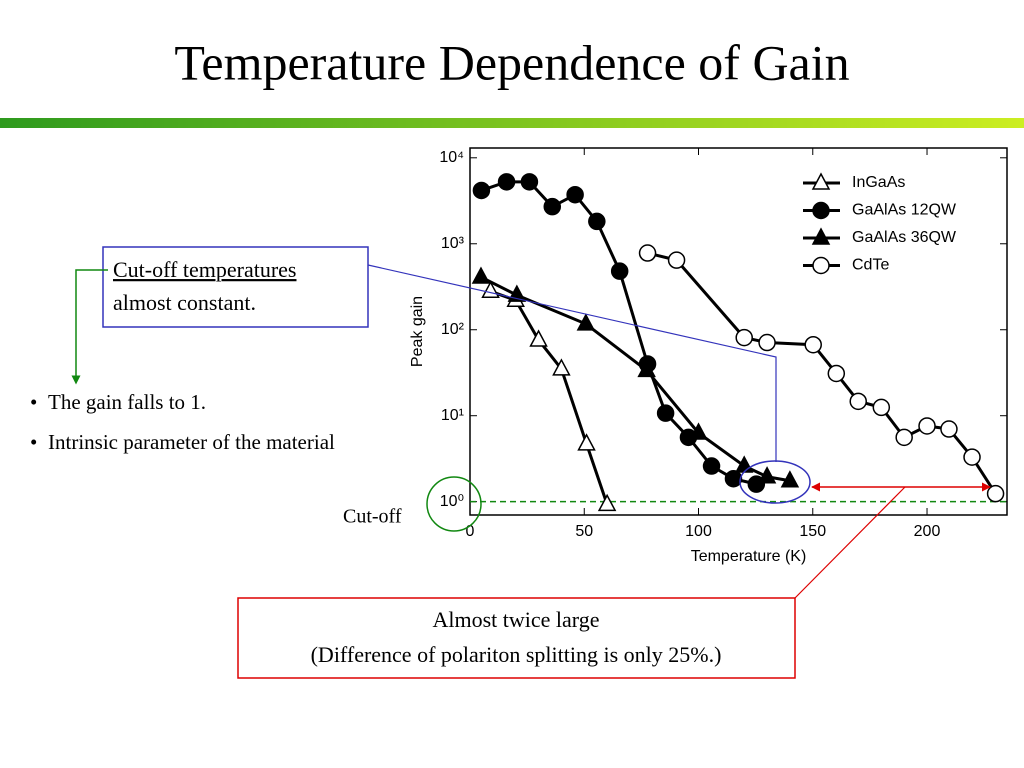  I want to click on x-tick-label: 150, so click(812, 531).